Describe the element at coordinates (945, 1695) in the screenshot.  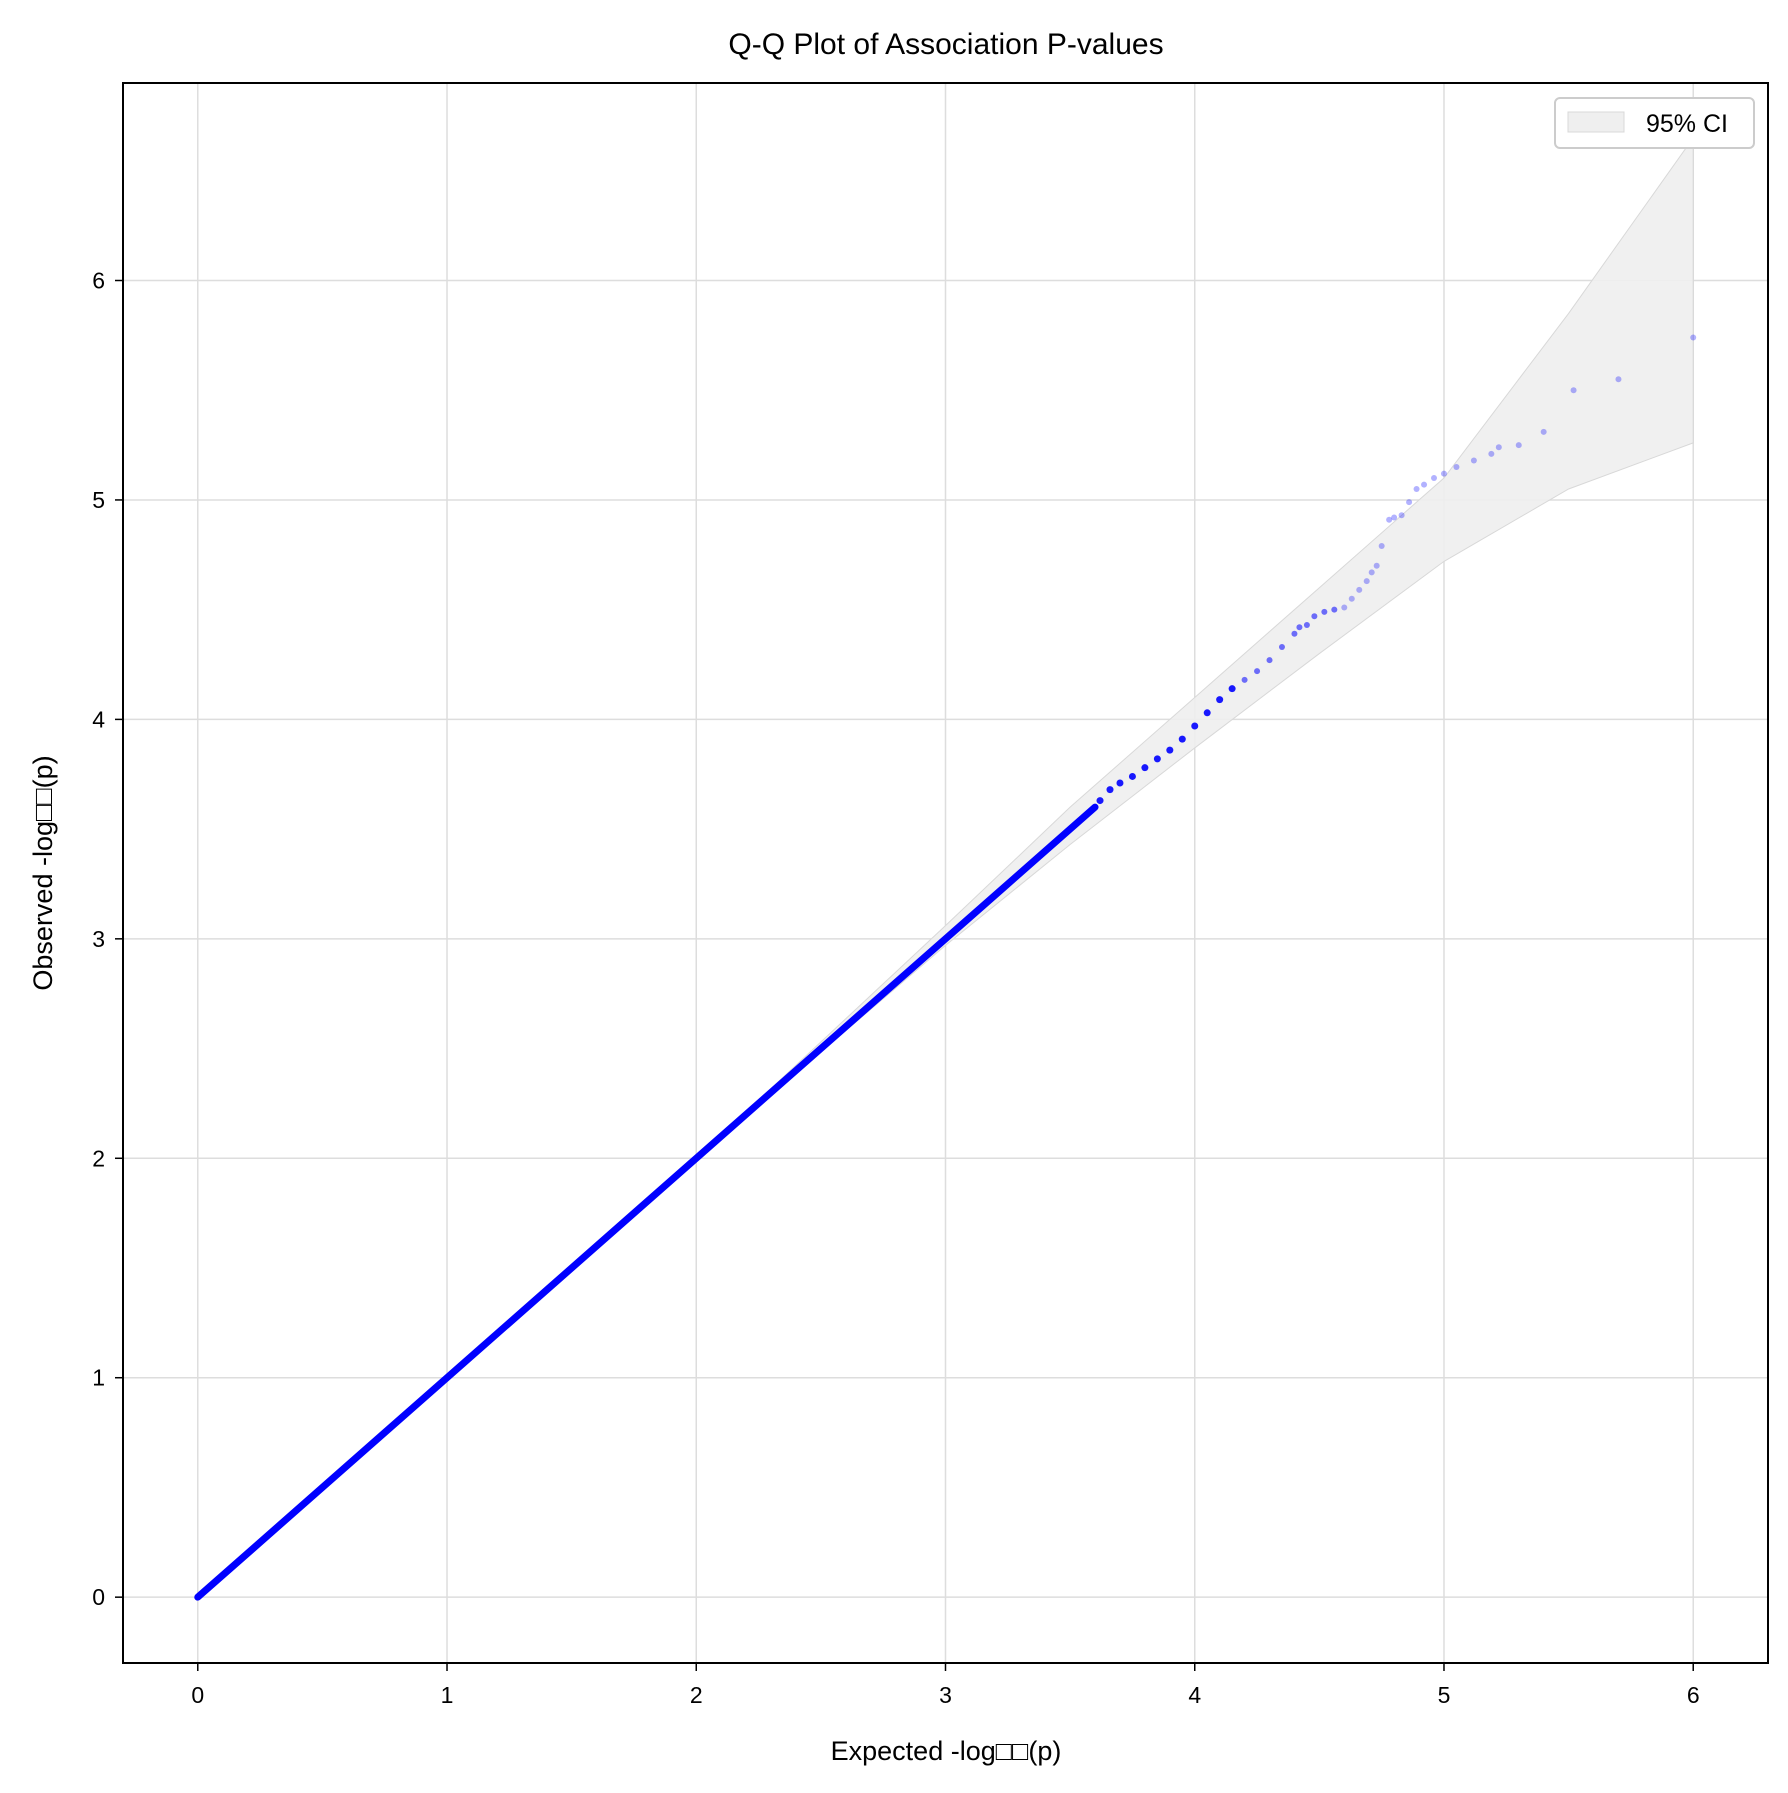
I see `x-tick-label: 3` at that location.